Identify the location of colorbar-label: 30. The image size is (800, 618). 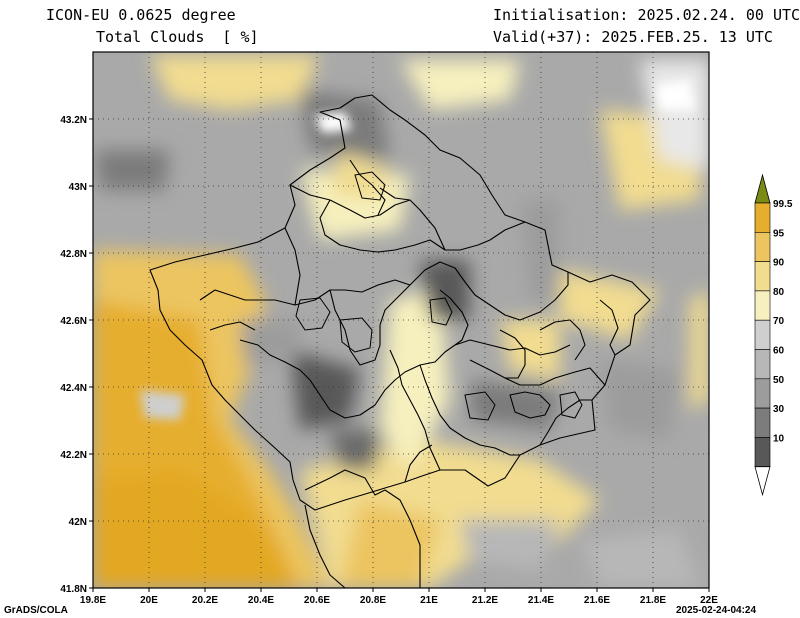
(779, 409).